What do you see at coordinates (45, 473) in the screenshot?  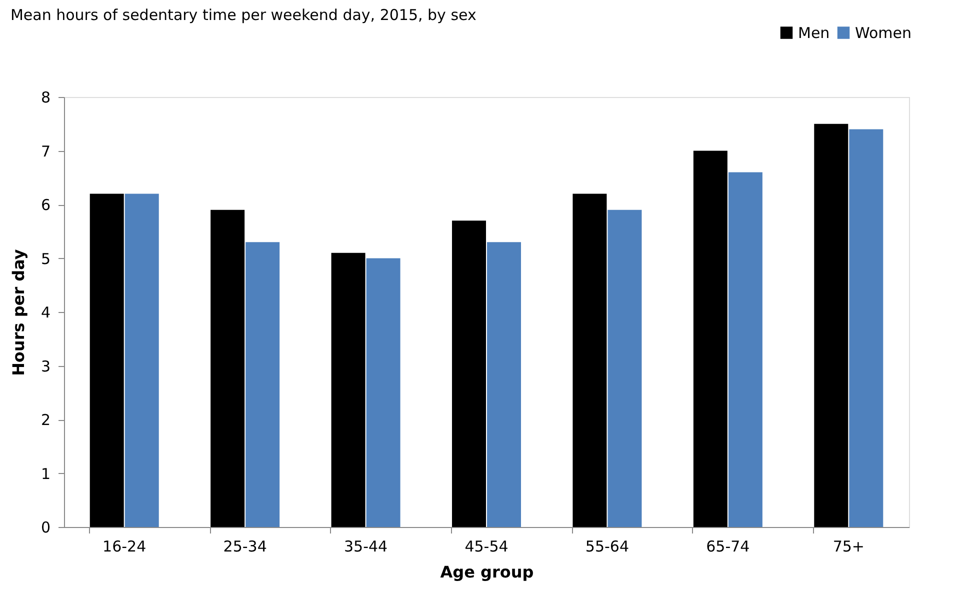 I see `y-tick-label: 1` at bounding box center [45, 473].